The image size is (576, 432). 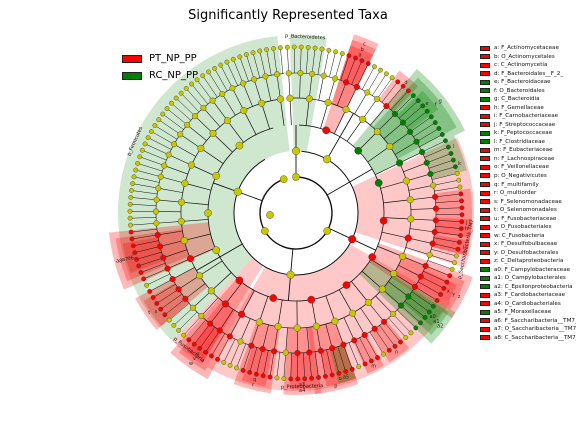 What do you see at coordinates (174, 75) in the screenshot?
I see `legend-label-rc: RC_NP_PP` at bounding box center [174, 75].